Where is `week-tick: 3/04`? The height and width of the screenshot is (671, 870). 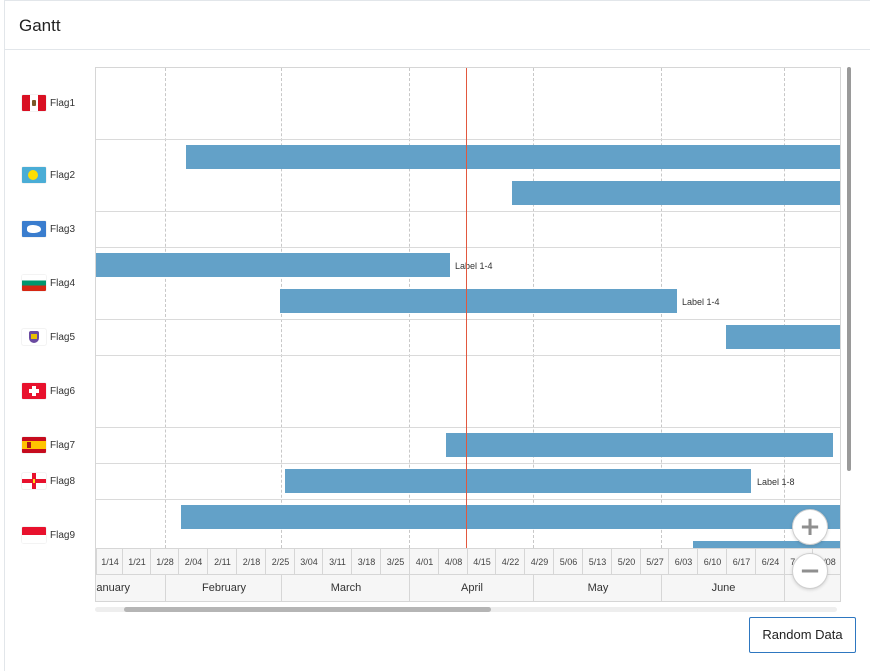 week-tick: 3/04 is located at coordinates (308, 562).